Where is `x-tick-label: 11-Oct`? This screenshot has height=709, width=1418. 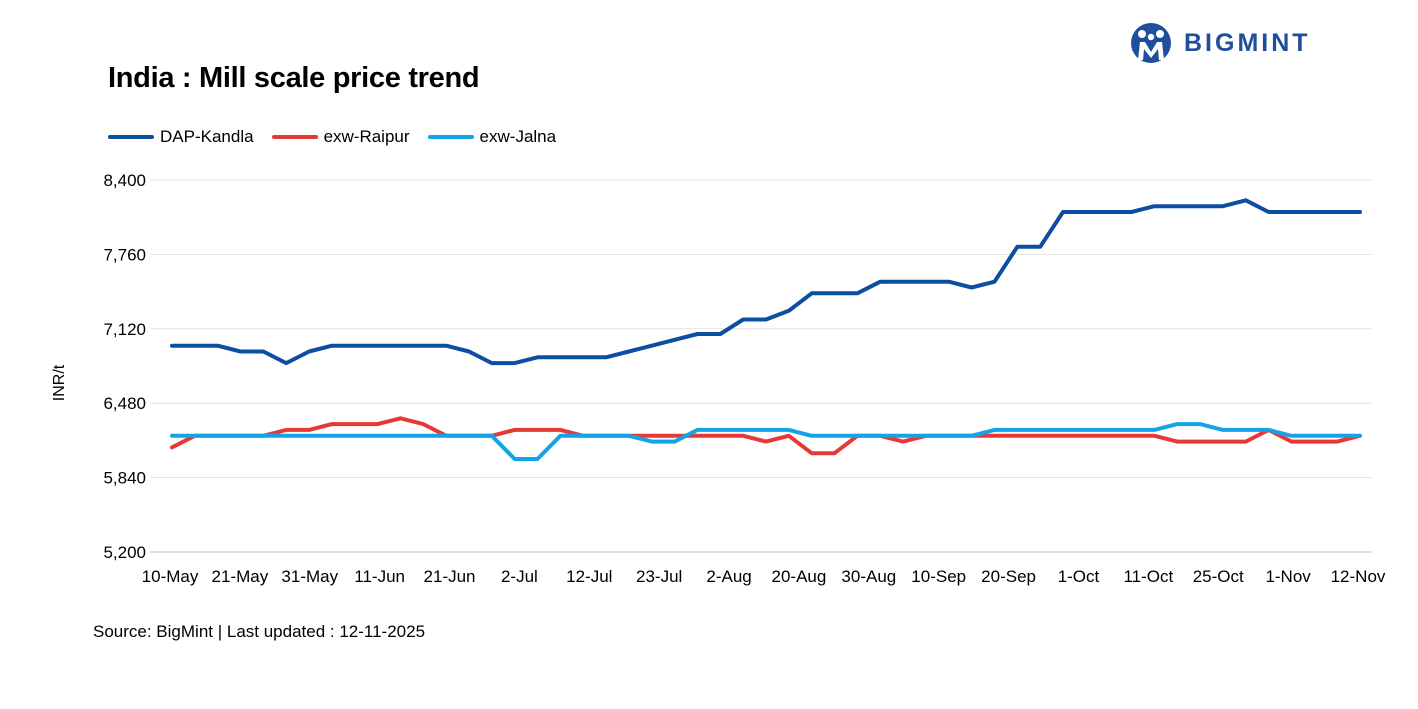
x-tick-label: 11-Oct is located at coordinates (1148, 576).